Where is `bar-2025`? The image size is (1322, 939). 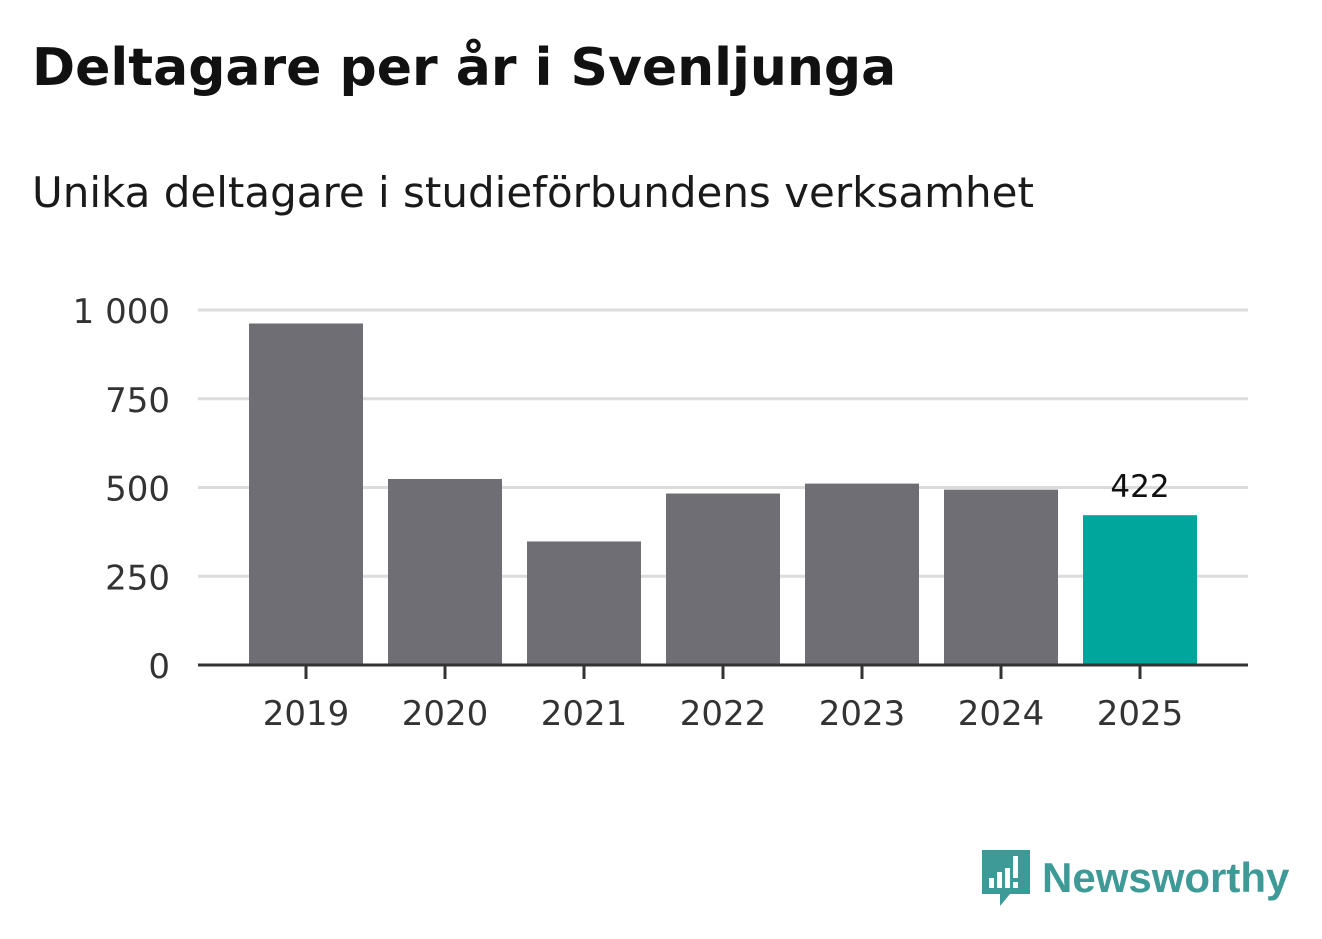
bar-2025 is located at coordinates (1140, 590).